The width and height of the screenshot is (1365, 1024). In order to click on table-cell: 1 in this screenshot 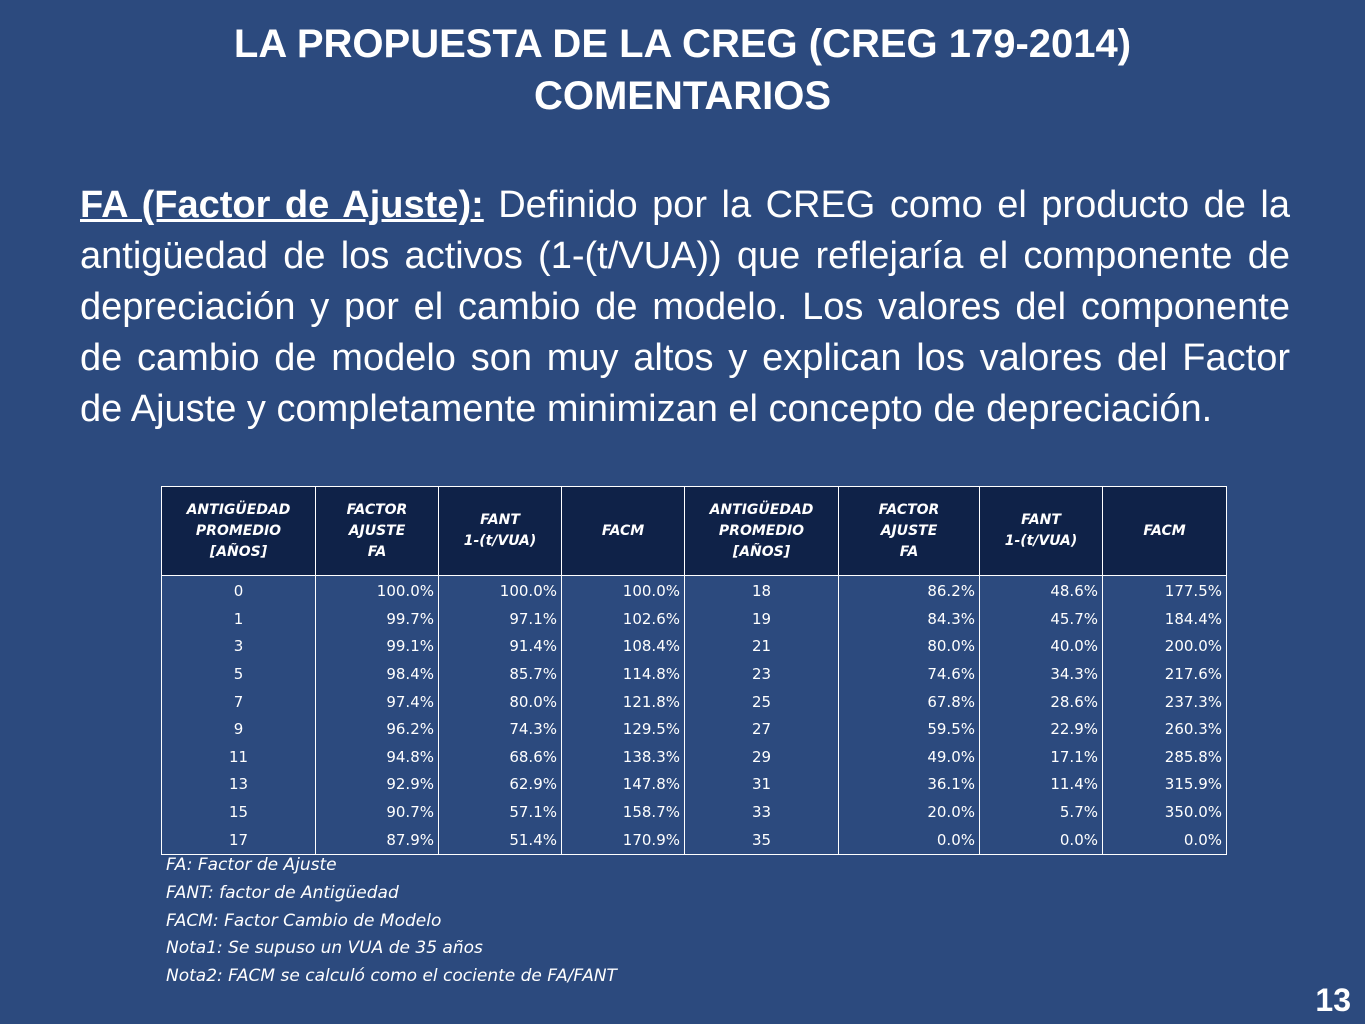, I will do `click(238, 619)`.